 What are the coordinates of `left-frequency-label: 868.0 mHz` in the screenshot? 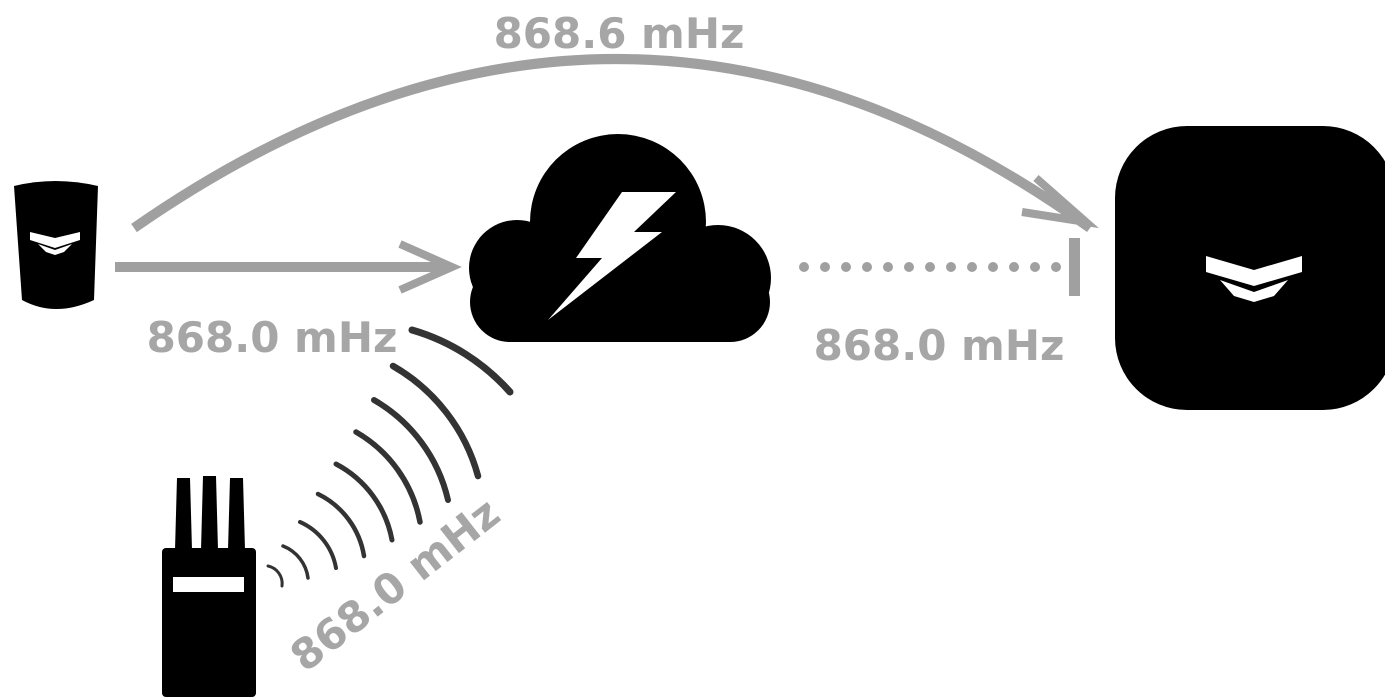 It's located at (272, 337).